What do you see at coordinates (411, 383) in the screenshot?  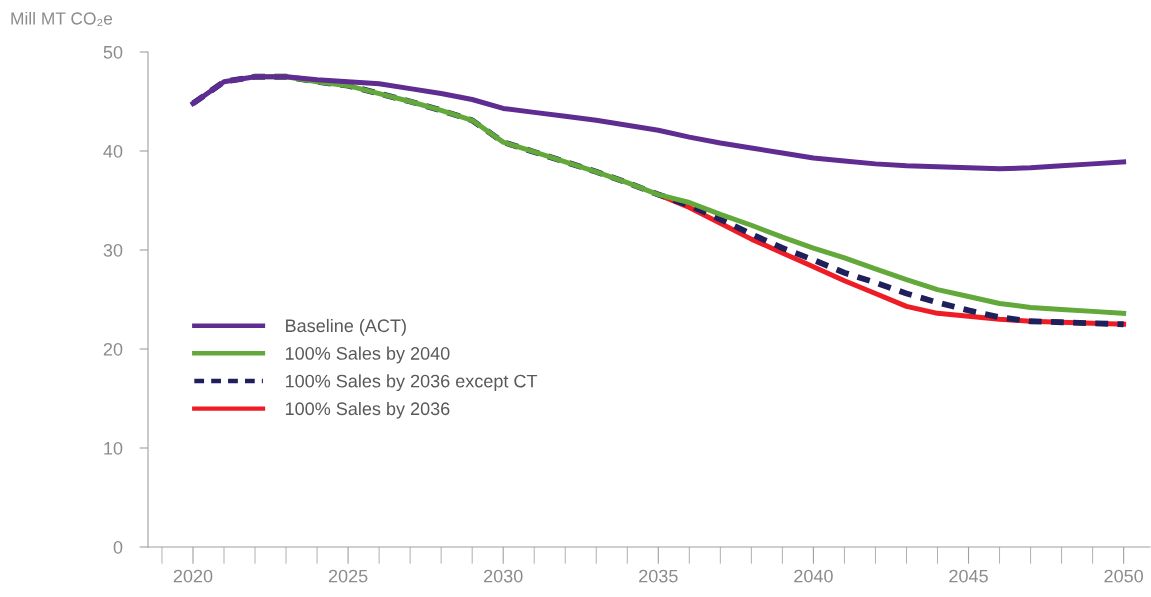 I see `legend-label: 100% Sales by 2036 except CT` at bounding box center [411, 383].